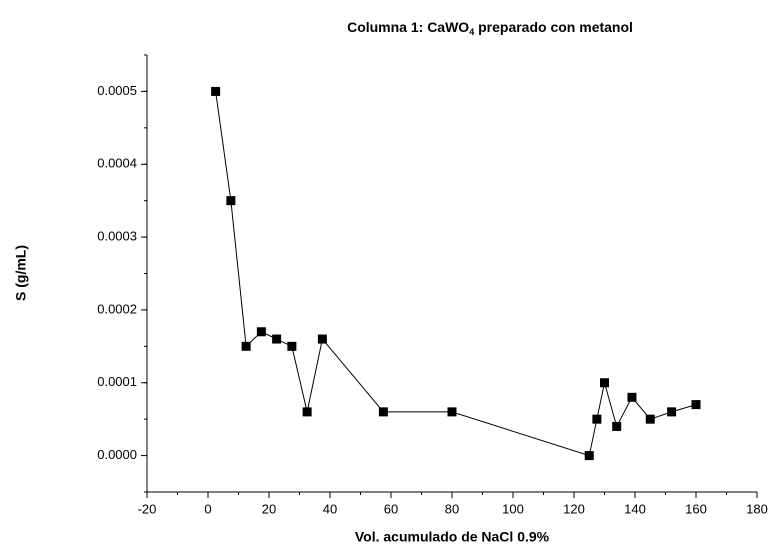 Image resolution: width=777 pixels, height=556 pixels. What do you see at coordinates (117, 308) in the screenshot?
I see `y-tick-label: 0.0002` at bounding box center [117, 308].